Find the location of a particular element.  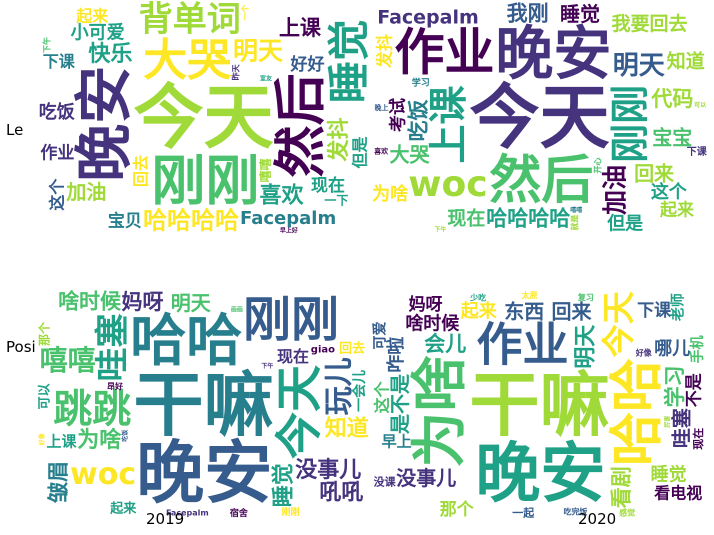

word-cloud-word: 吃饭 is located at coordinates (418, 120).